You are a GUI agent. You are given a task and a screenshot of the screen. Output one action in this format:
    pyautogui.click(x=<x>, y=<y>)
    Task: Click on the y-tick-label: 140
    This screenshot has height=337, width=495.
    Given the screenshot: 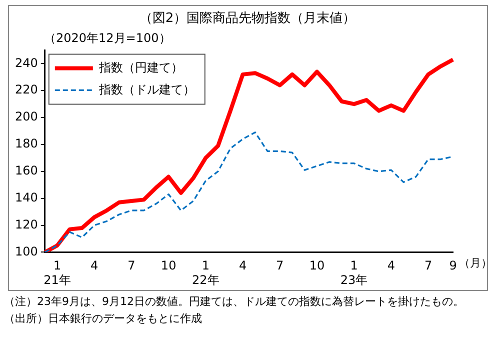 What is the action you would take?
    pyautogui.click(x=26, y=197)
    